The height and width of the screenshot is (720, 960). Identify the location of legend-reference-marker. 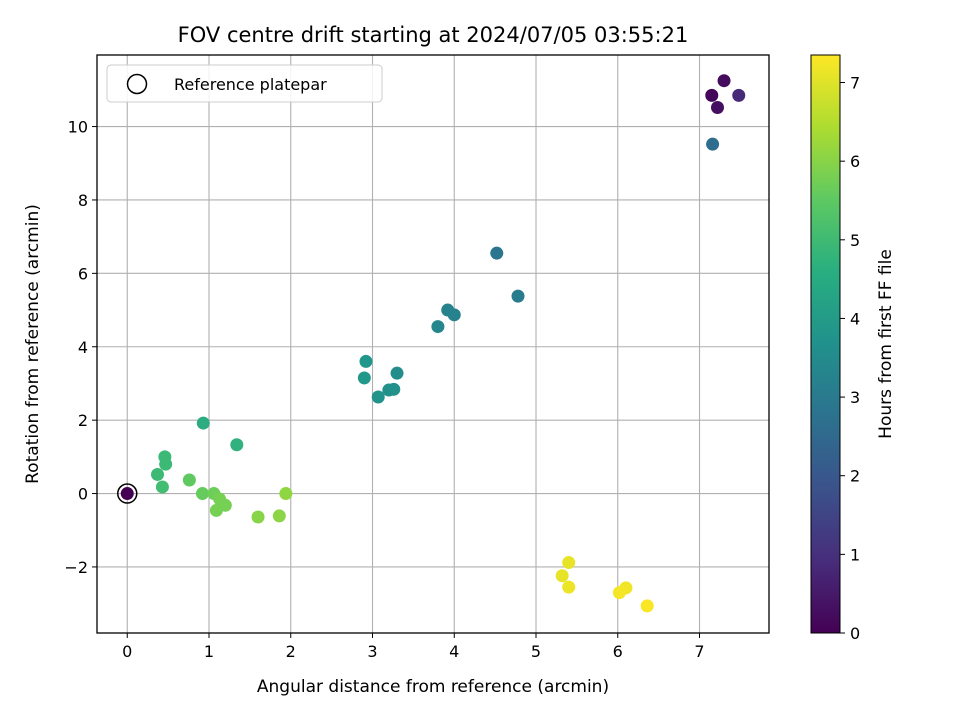
(137, 84).